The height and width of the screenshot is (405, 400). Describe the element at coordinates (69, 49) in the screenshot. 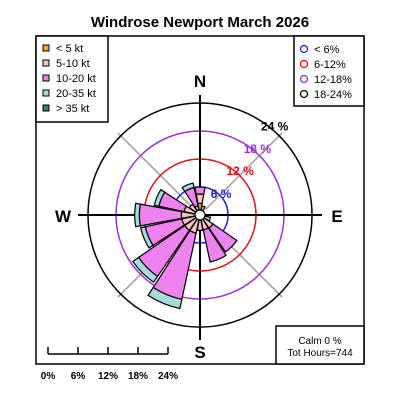

I see `speed-legend-label-1: < 5 kt` at that location.